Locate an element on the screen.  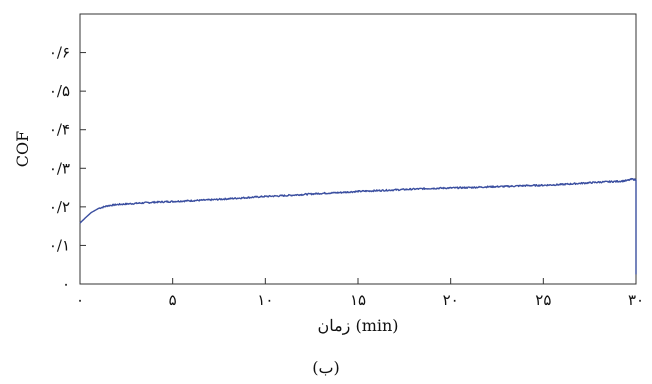
y-tick-label: ۰ is located at coordinates (66, 284).